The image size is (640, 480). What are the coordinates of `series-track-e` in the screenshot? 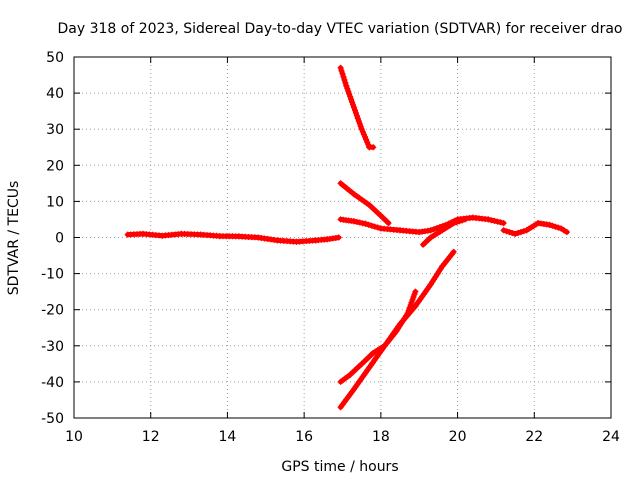 It's located at (444, 232).